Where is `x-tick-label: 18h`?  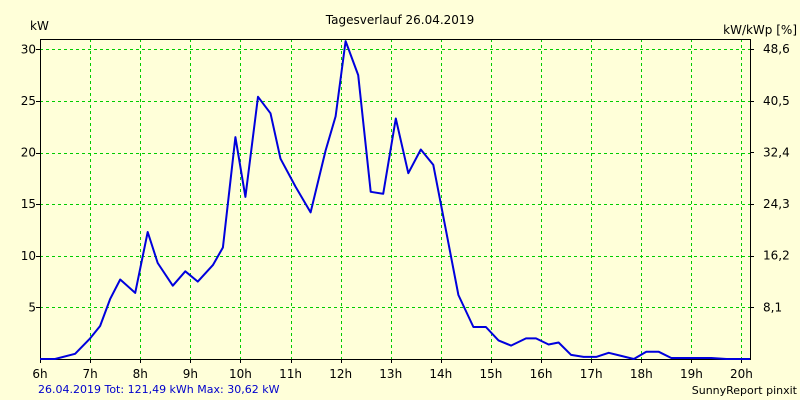
x-tick-label: 18h is located at coordinates (641, 374).